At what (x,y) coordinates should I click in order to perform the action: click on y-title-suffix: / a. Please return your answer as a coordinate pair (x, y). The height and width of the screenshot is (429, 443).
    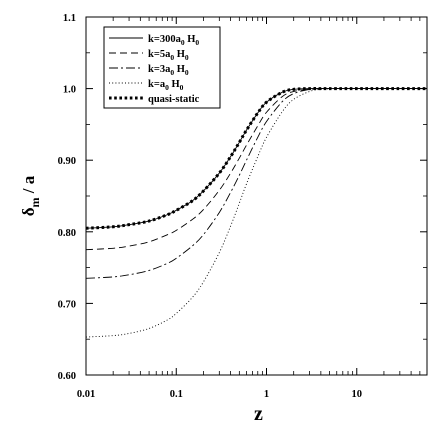
    Looking at the image, I should click on (28, 186).